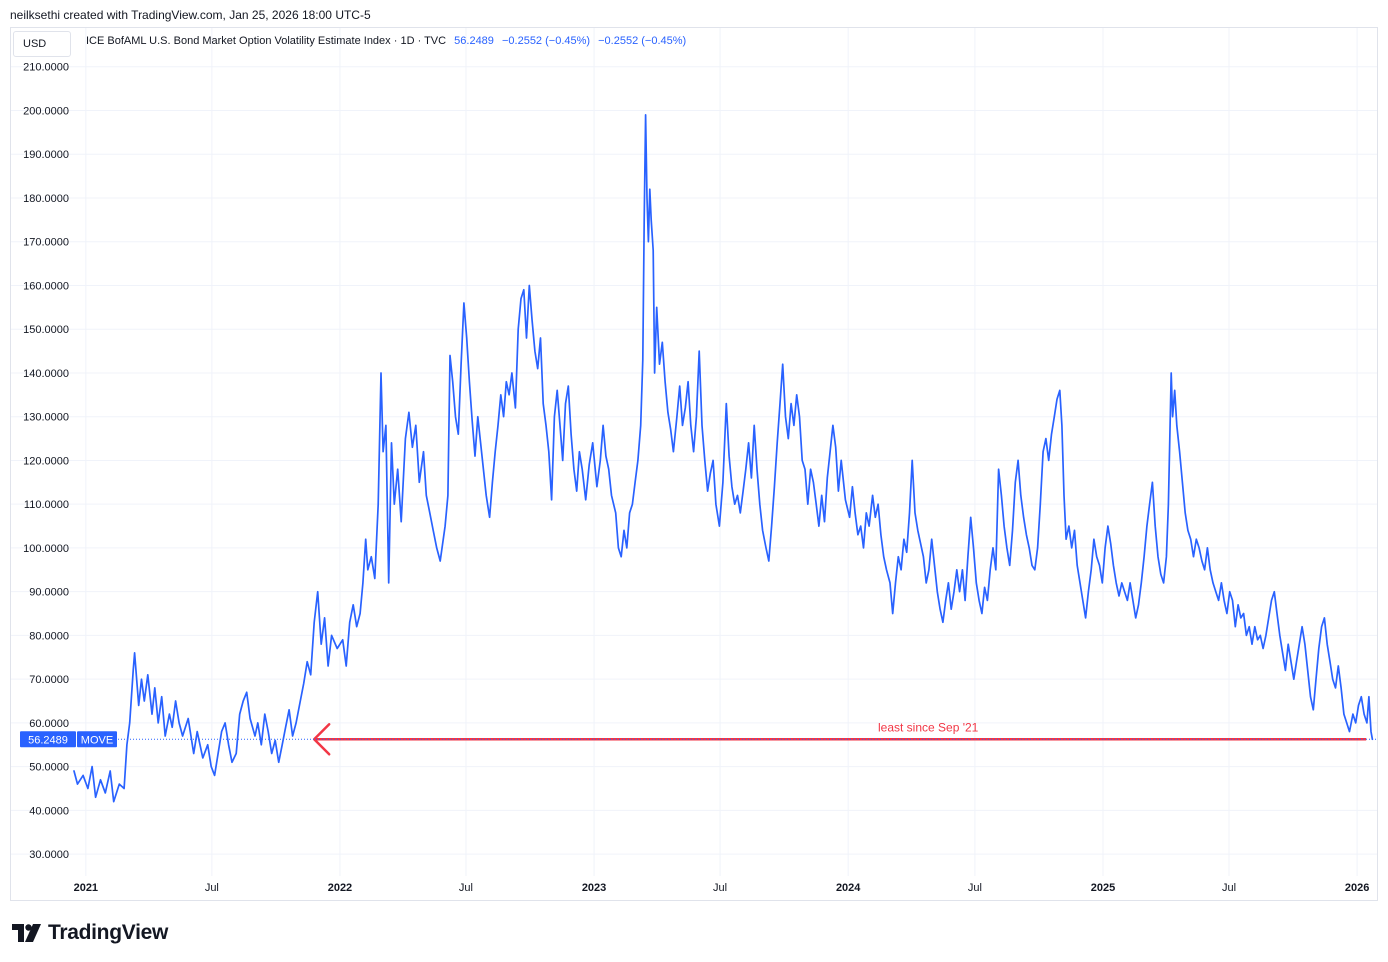 Image resolution: width=1388 pixels, height=962 pixels. What do you see at coordinates (49, 768) in the screenshot?
I see `y-tick-label: 50.0000` at bounding box center [49, 768].